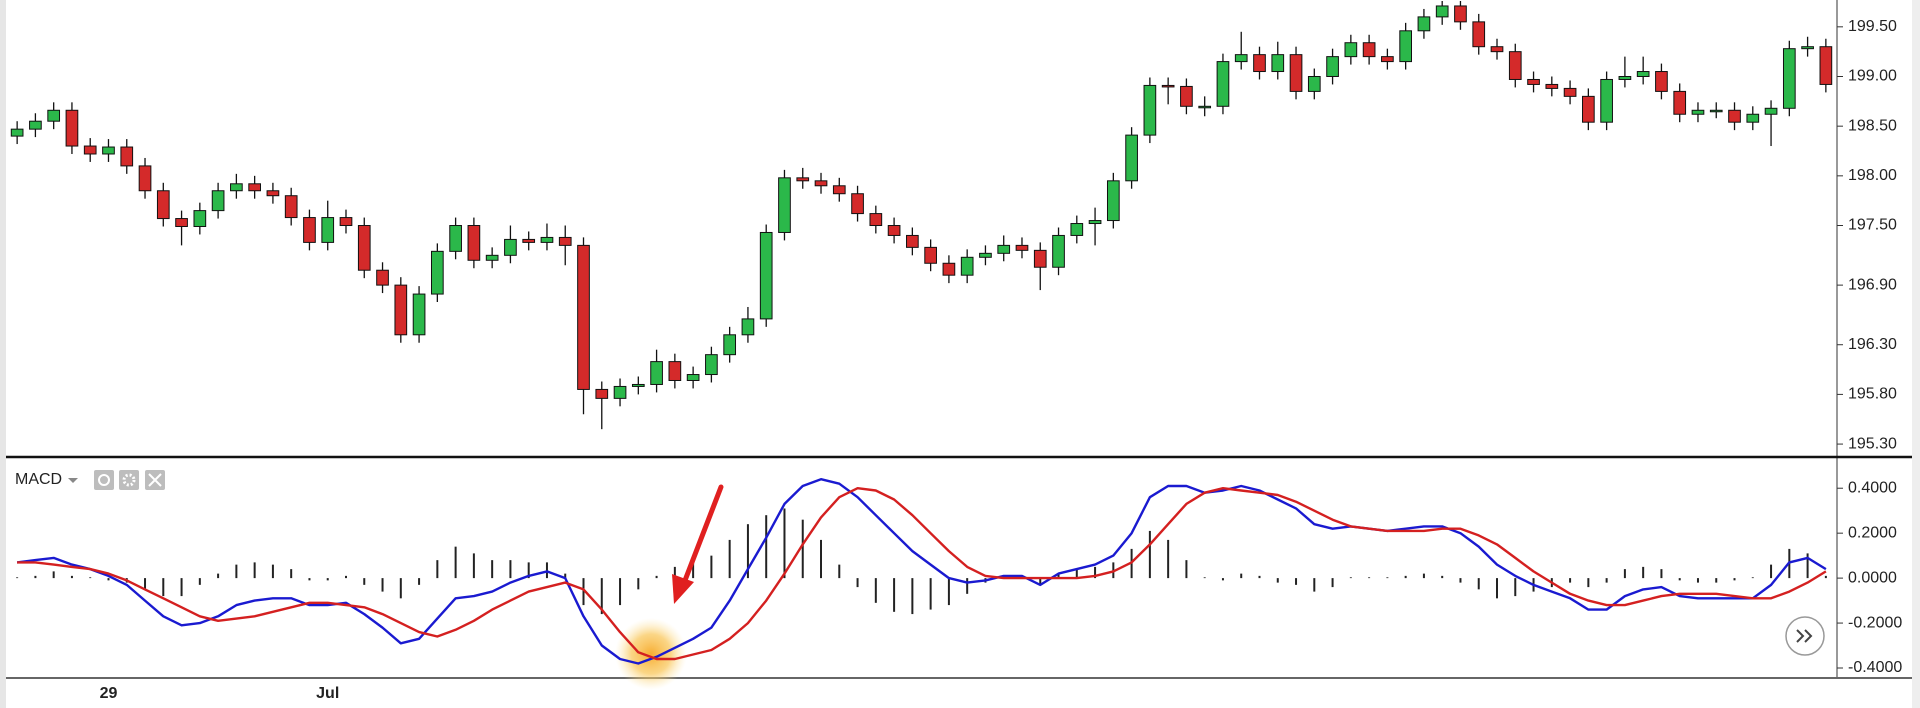 Image resolution: width=1920 pixels, height=708 pixels. I want to click on settings-button, so click(129, 480).